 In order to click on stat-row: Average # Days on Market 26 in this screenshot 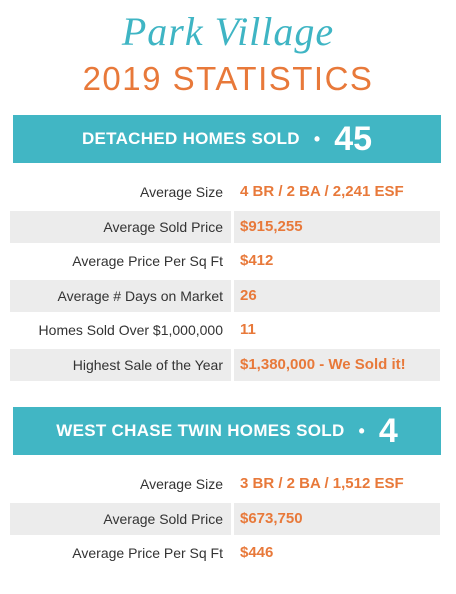, I will do `click(225, 295)`.